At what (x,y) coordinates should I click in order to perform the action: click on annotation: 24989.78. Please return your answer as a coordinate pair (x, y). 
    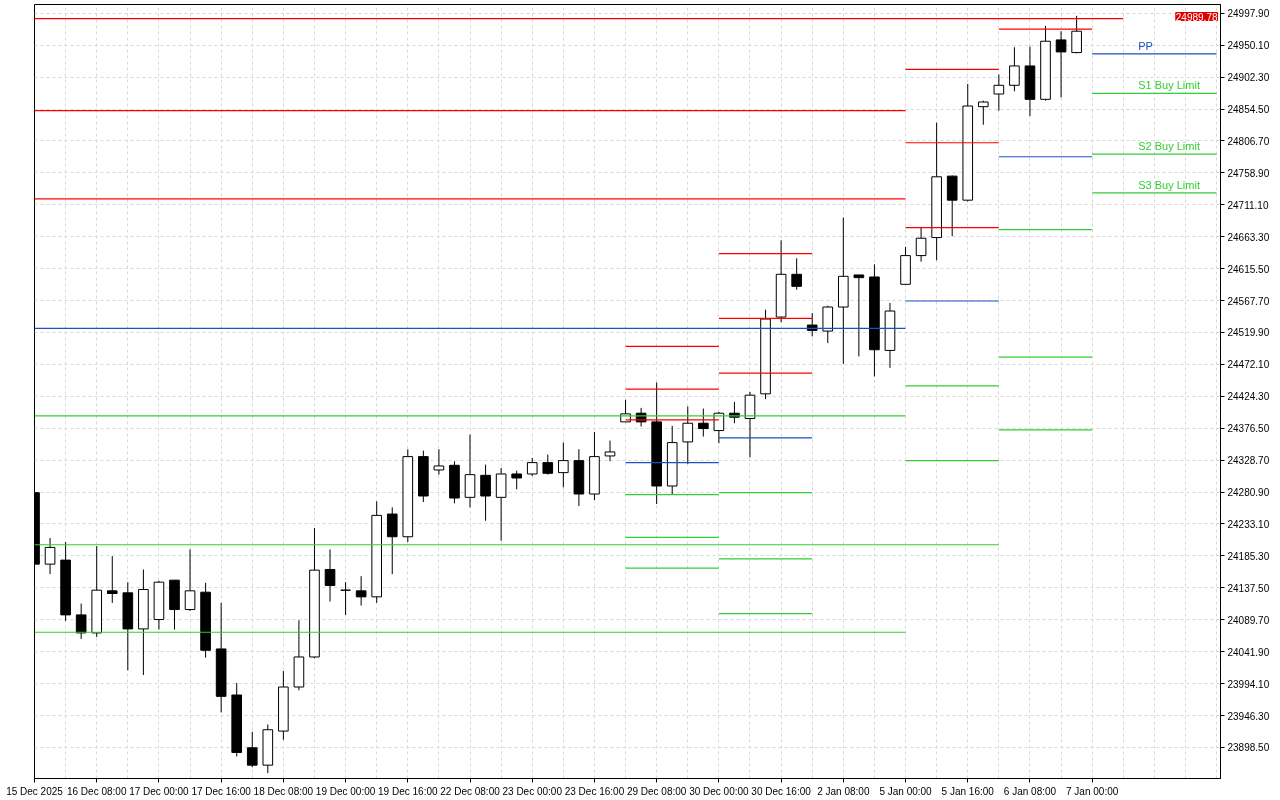
    Looking at the image, I should click on (1196, 17).